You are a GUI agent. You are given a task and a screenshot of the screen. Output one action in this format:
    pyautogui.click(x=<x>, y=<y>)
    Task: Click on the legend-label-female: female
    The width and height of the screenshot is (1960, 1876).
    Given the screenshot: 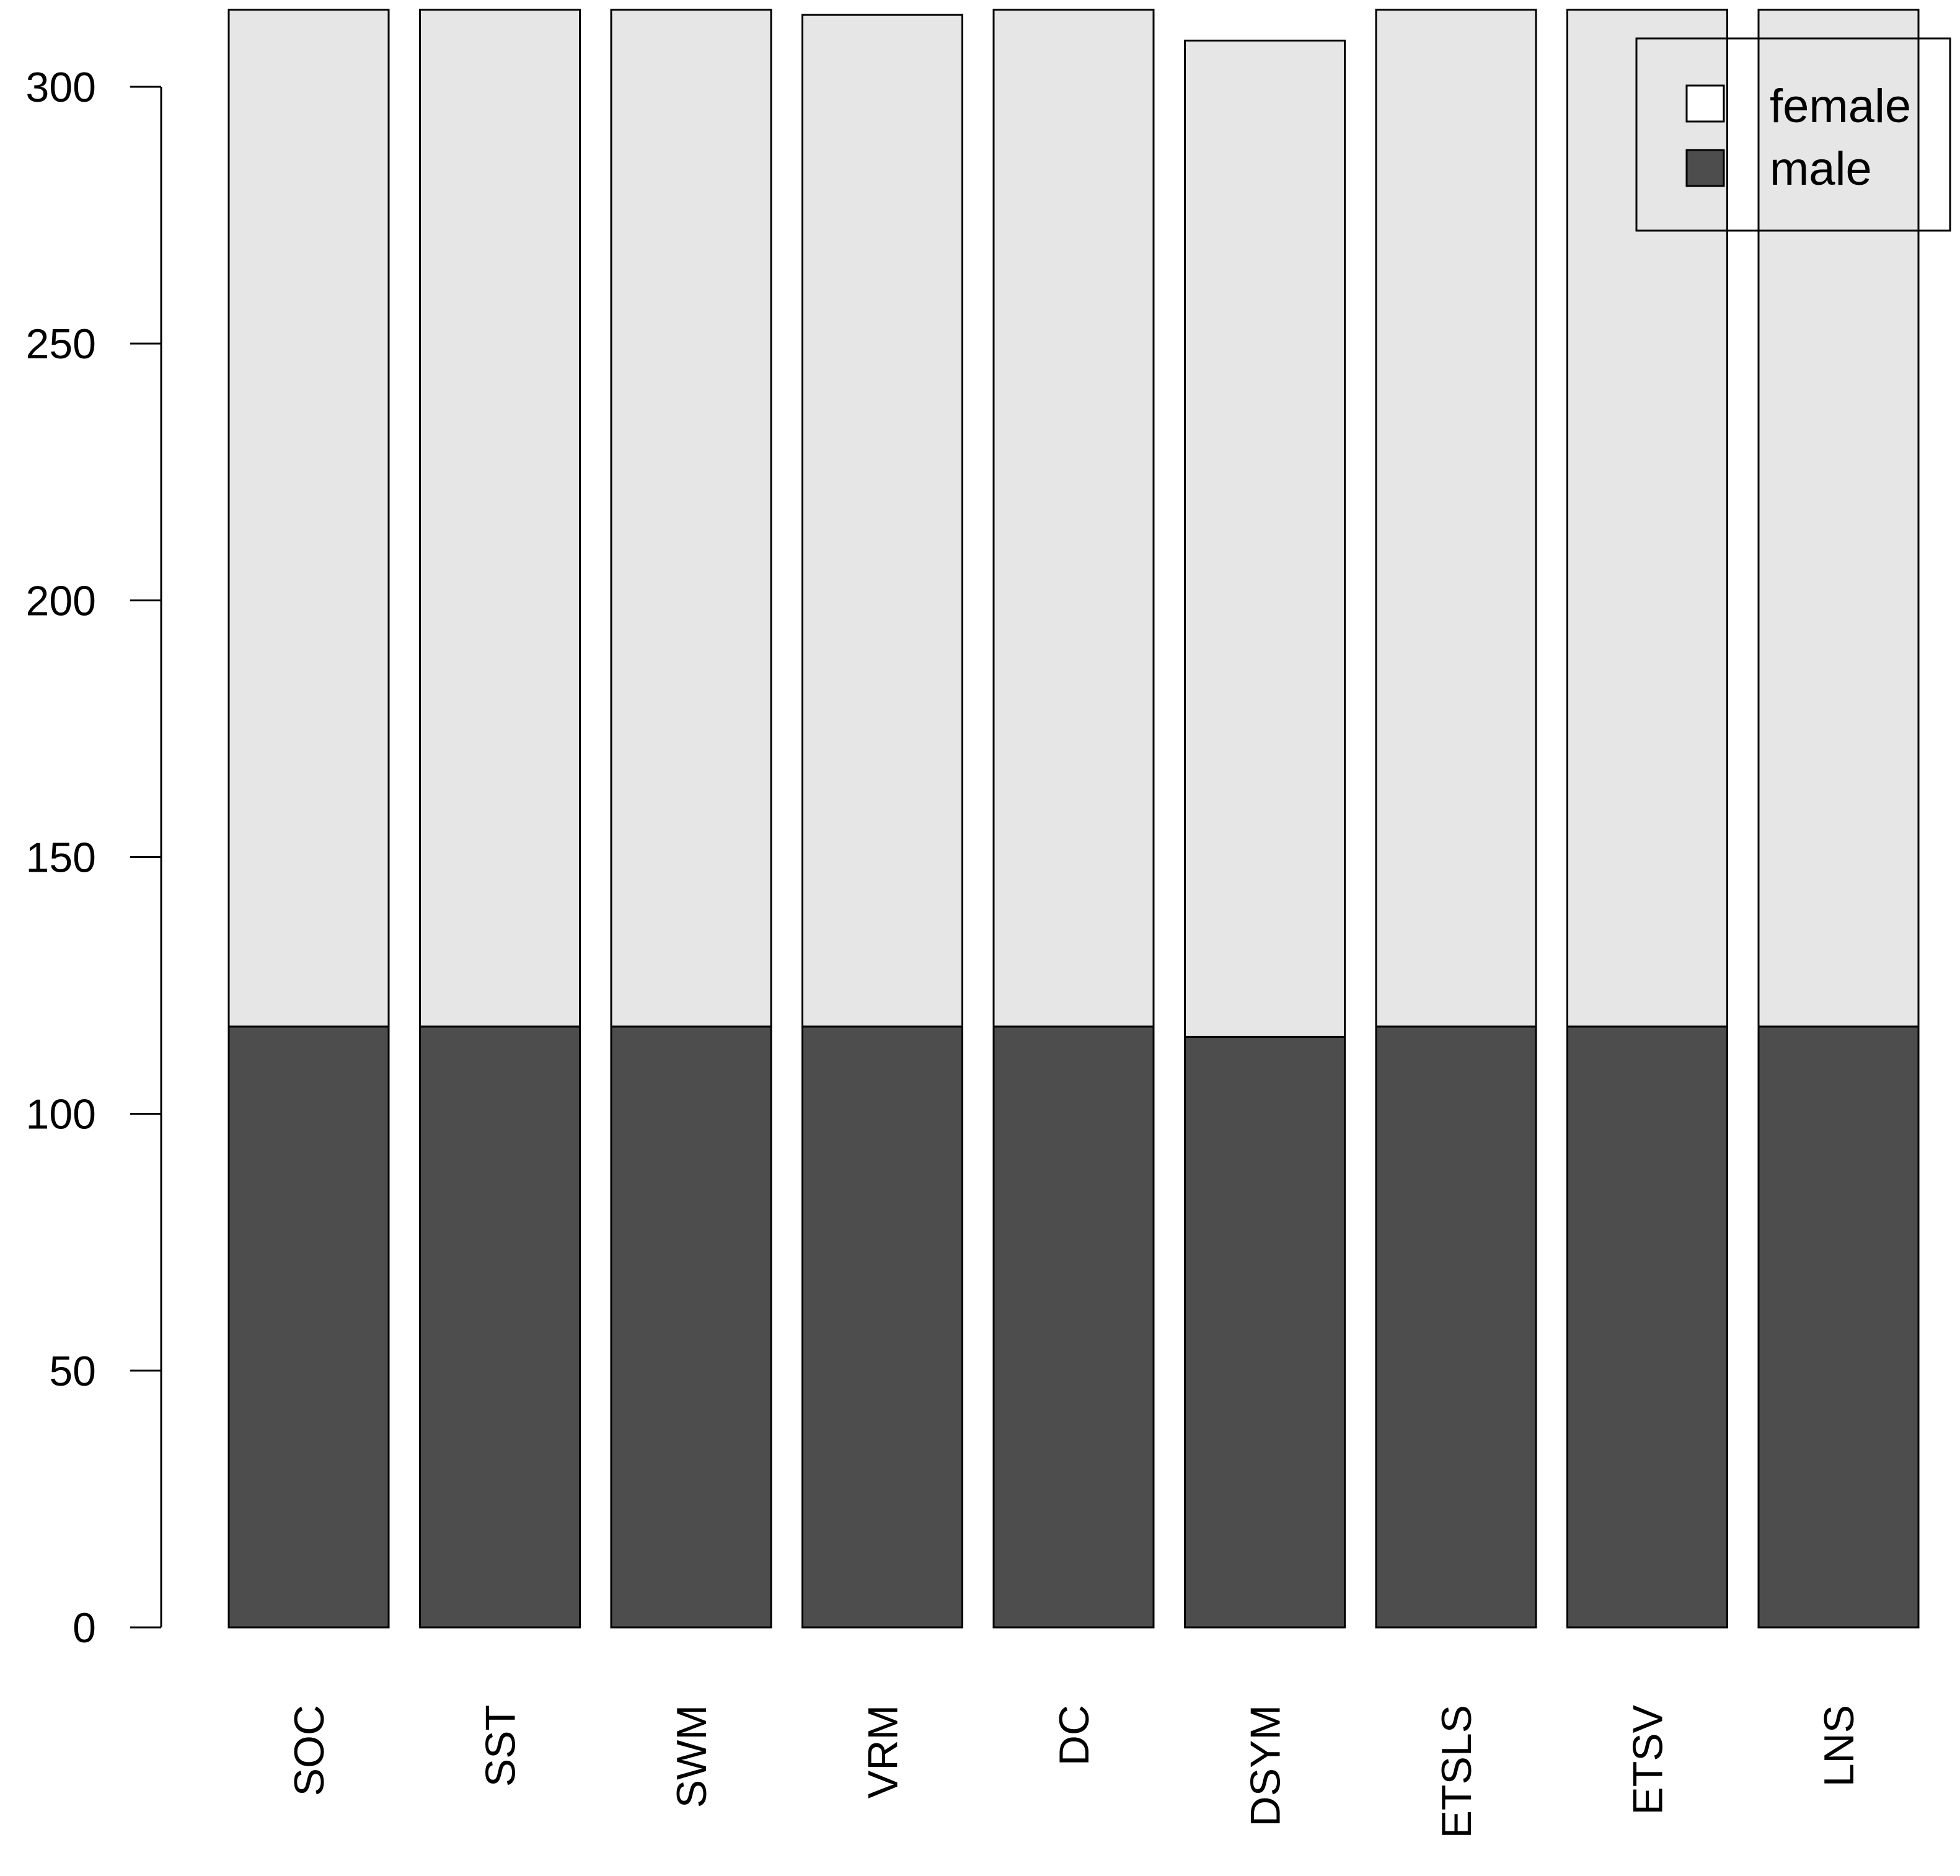 What is the action you would take?
    pyautogui.click(x=1840, y=107)
    